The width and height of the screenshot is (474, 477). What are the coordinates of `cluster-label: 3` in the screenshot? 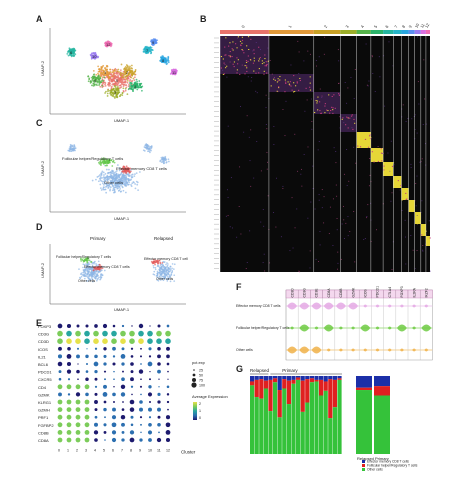 It's located at (347, 26).